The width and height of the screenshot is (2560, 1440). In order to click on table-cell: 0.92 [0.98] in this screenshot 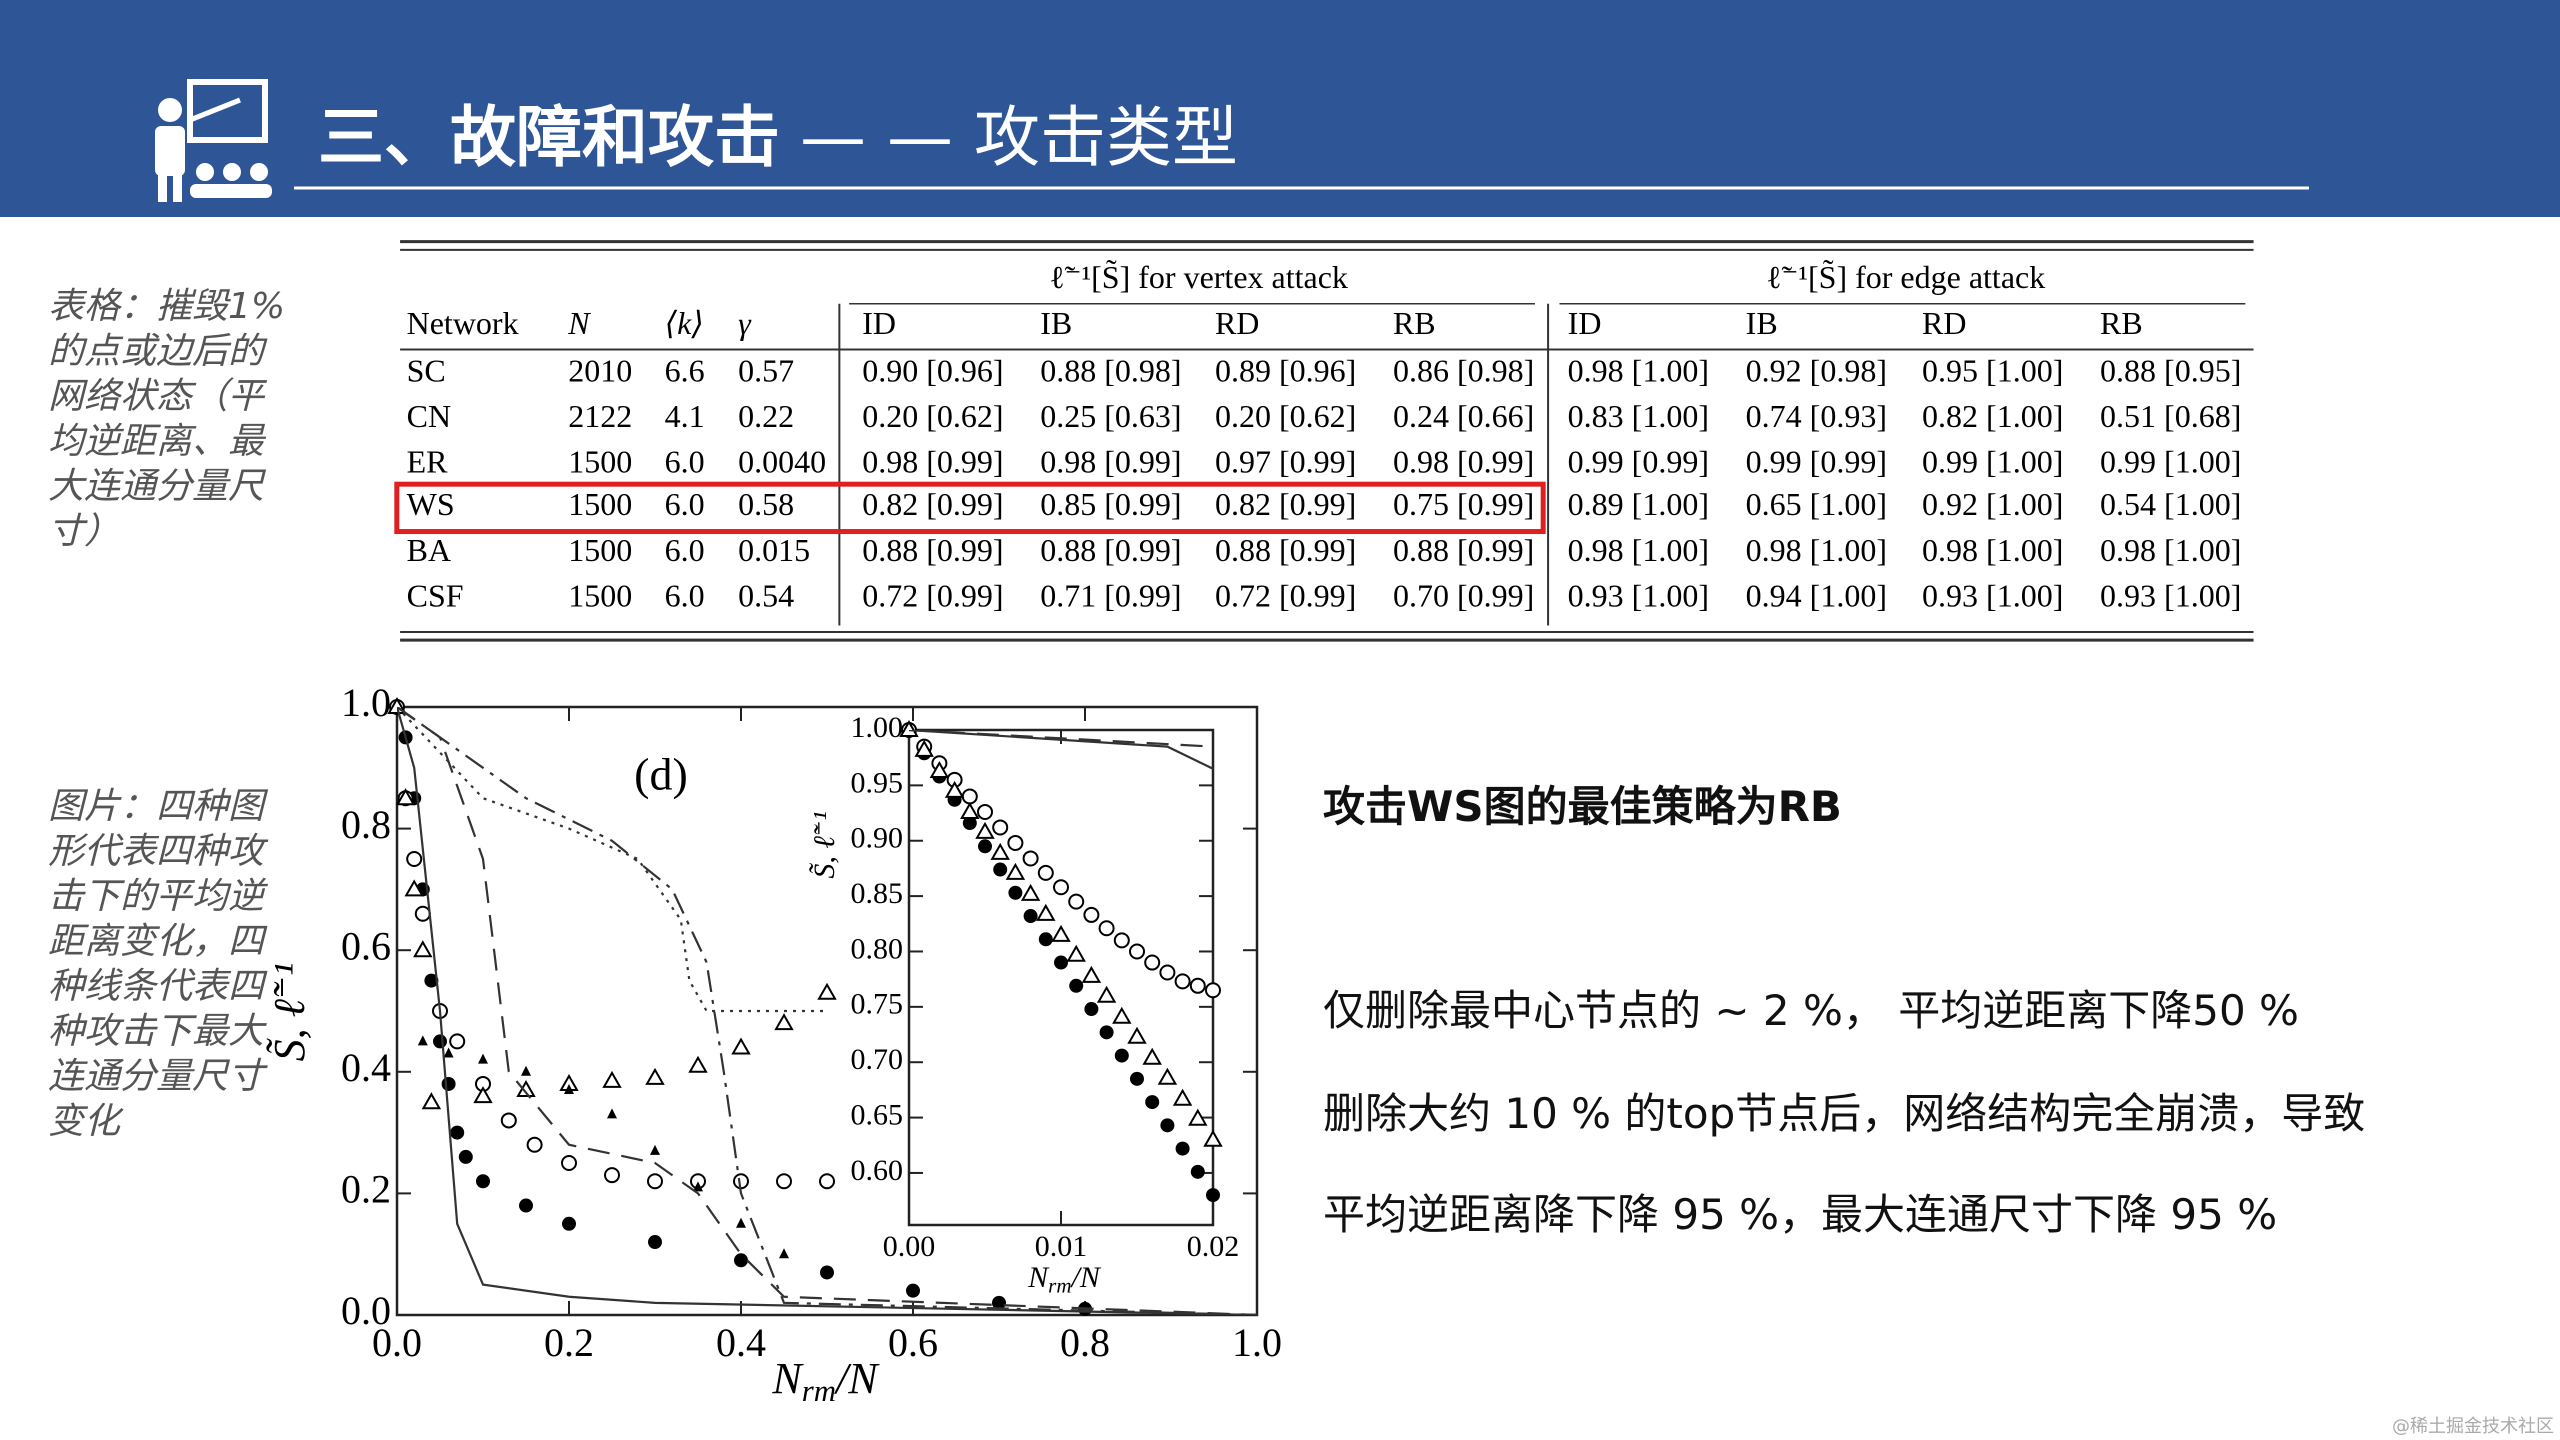, I will do `click(1816, 370)`.